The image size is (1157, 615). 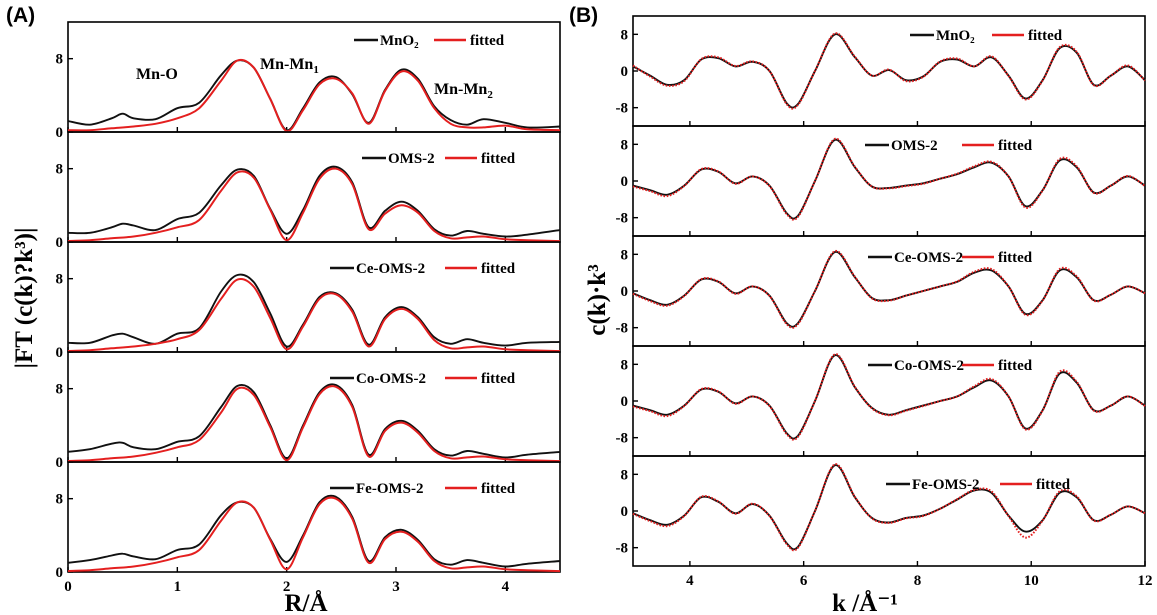 I want to click on panel-b-y-axis-title: c(k)·k³, so click(x=597, y=299).